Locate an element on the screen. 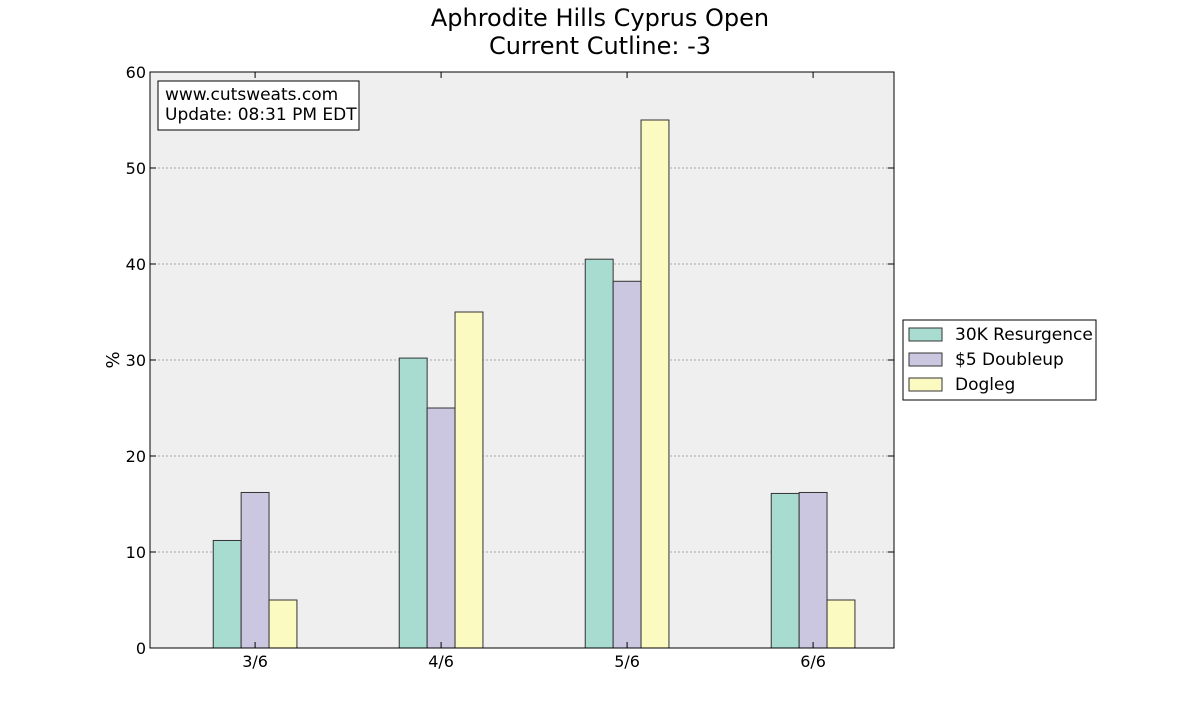 This screenshot has width=1200, height=724. legend-label: $5 Doubleup is located at coordinates (1009, 360).